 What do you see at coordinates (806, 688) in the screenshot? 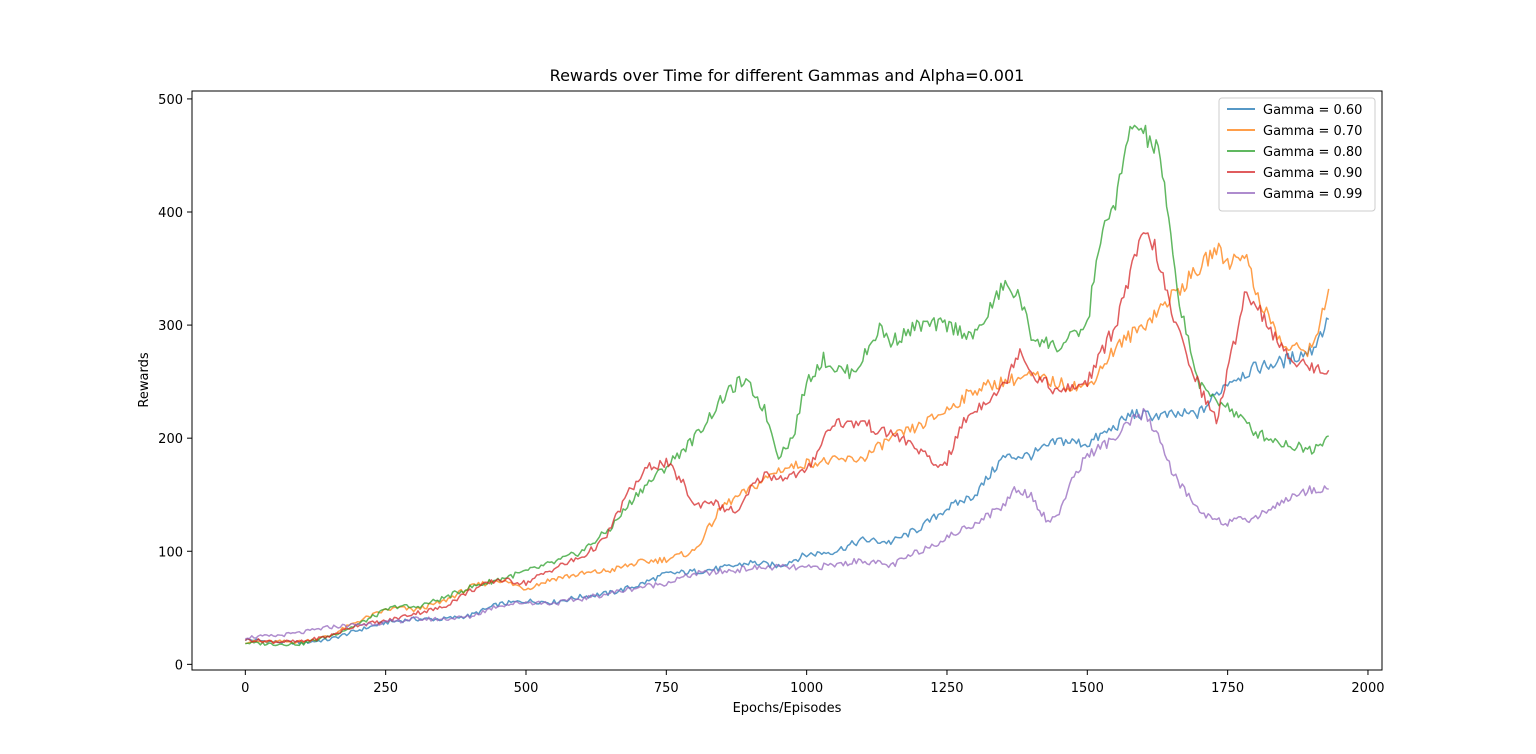
I see `x-tick-label: 1000` at bounding box center [806, 688].